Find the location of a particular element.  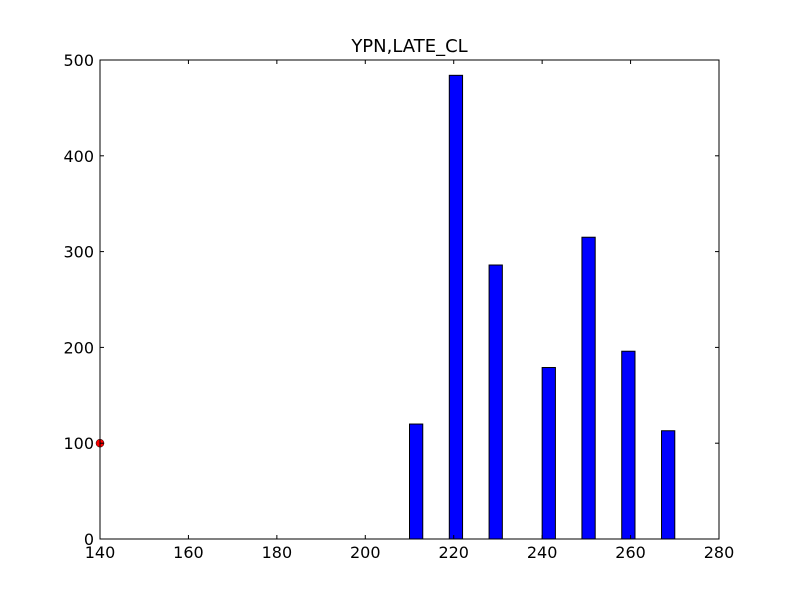

chart-title: YPN,LATE_CL is located at coordinates (408, 46).